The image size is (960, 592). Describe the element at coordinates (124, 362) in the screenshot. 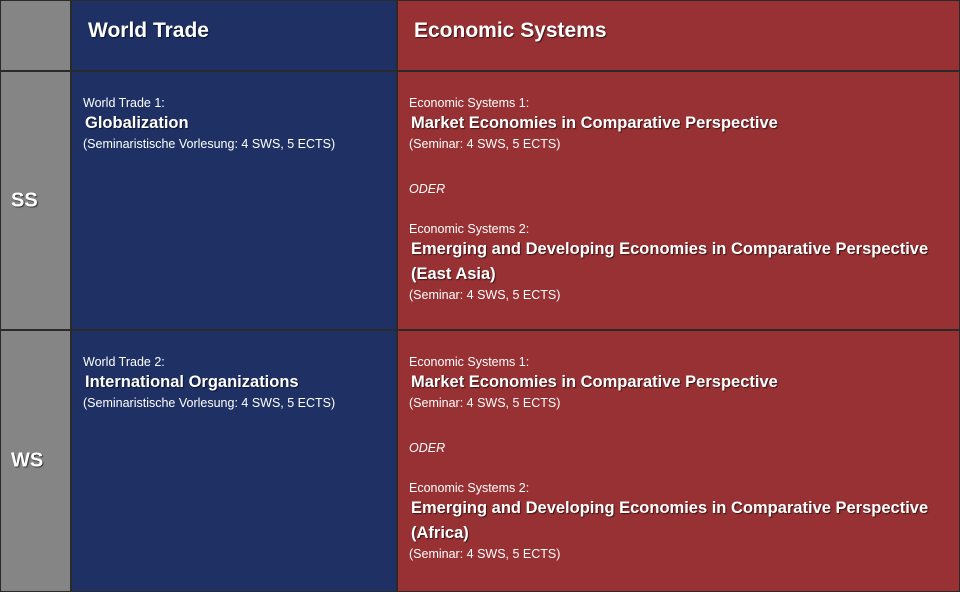

I see `course-kicker: World Trade 2:` at that location.